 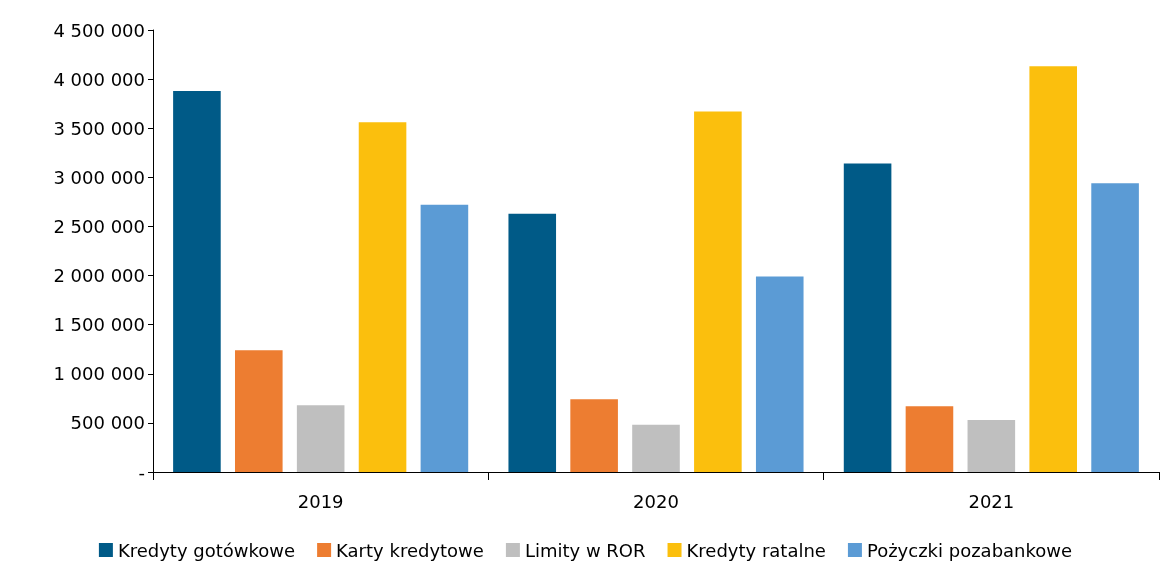 I want to click on y-tick-label: 2 500 000, so click(x=99, y=226).